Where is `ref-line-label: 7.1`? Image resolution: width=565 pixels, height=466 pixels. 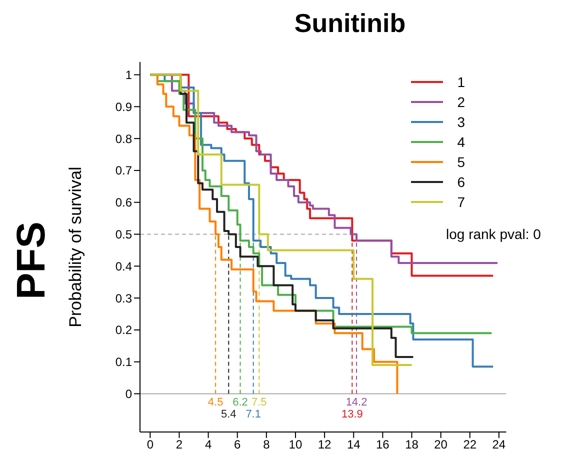
ref-line-label: 7.1 is located at coordinates (253, 414).